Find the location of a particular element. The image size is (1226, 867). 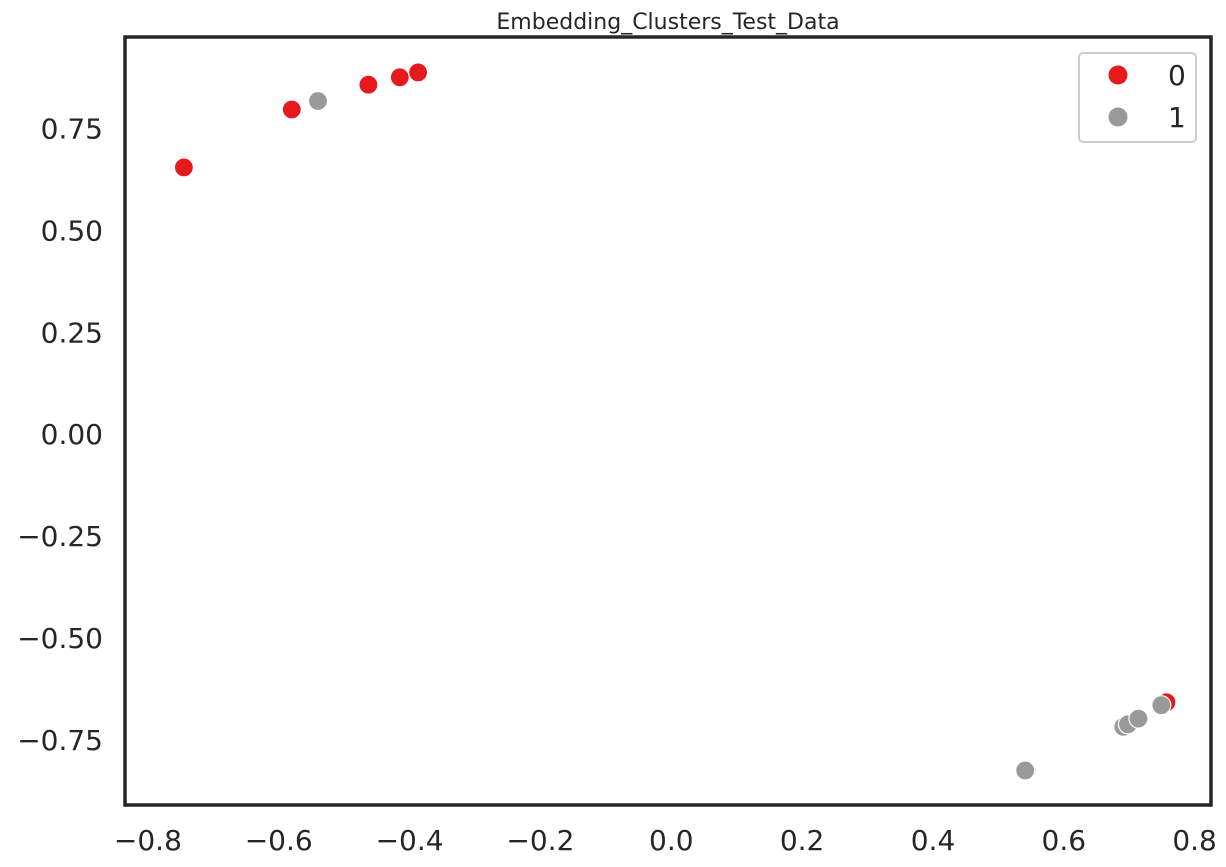

y-tick-label: −0.75 is located at coordinates (60, 740).